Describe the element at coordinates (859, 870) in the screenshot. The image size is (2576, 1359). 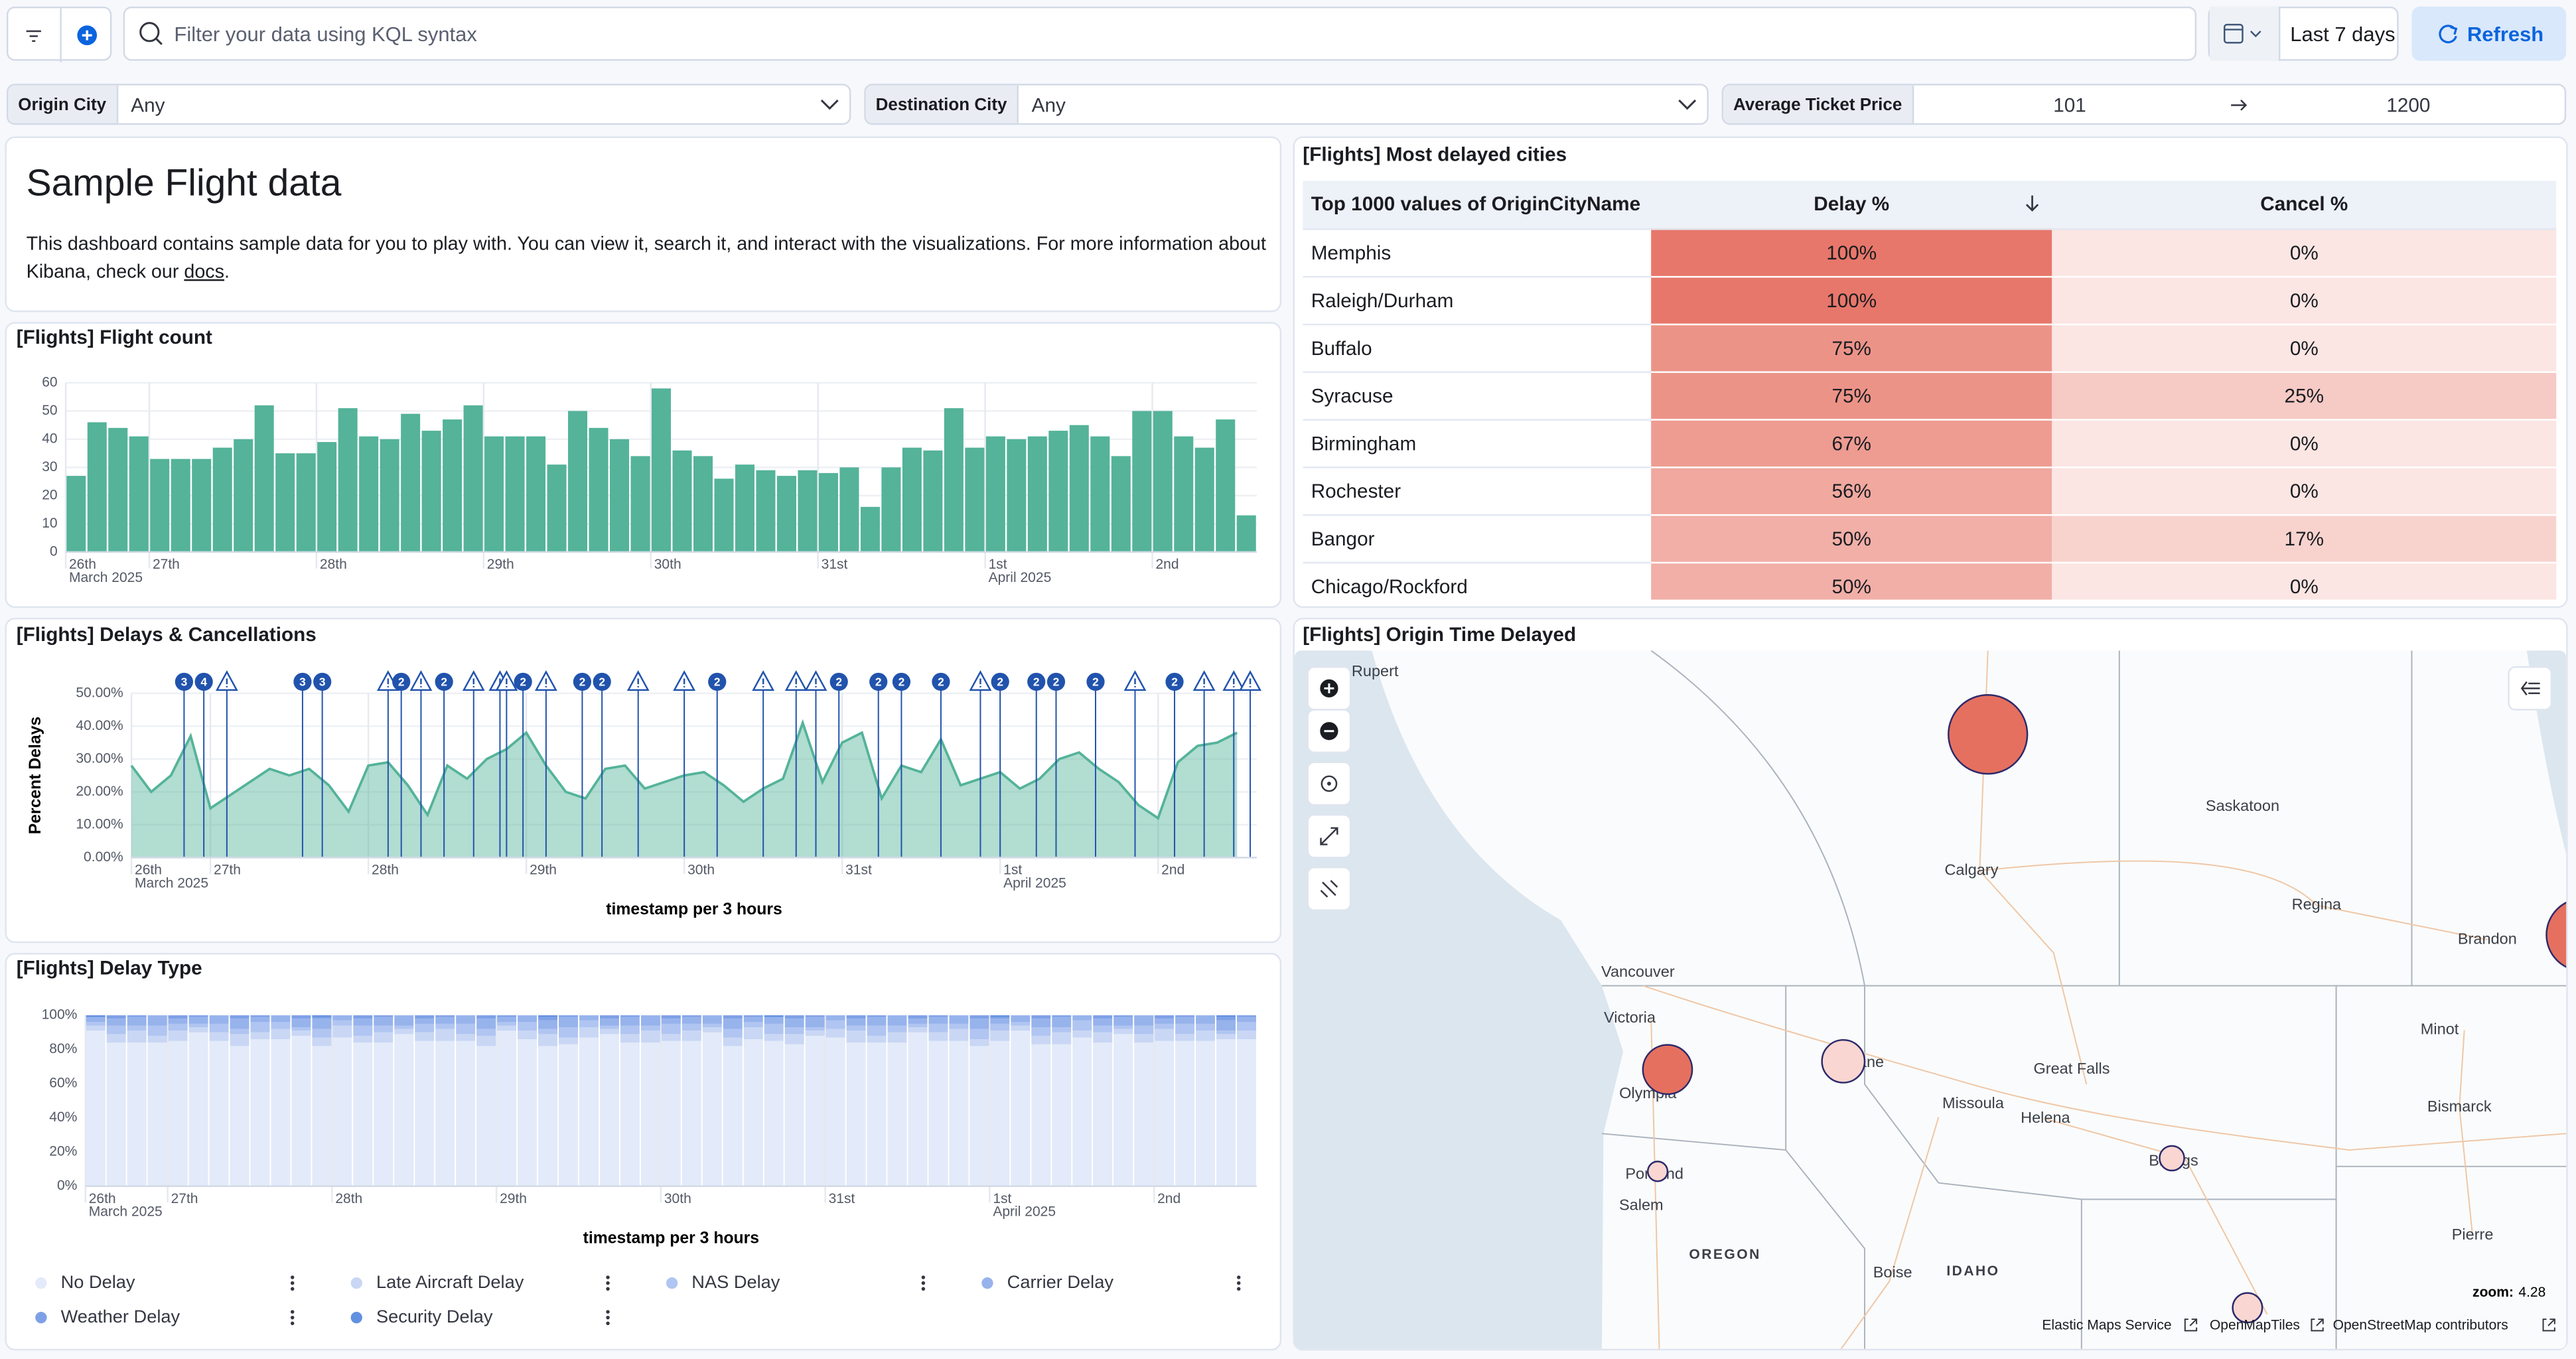
I see `x-tick-label: 31st` at that location.